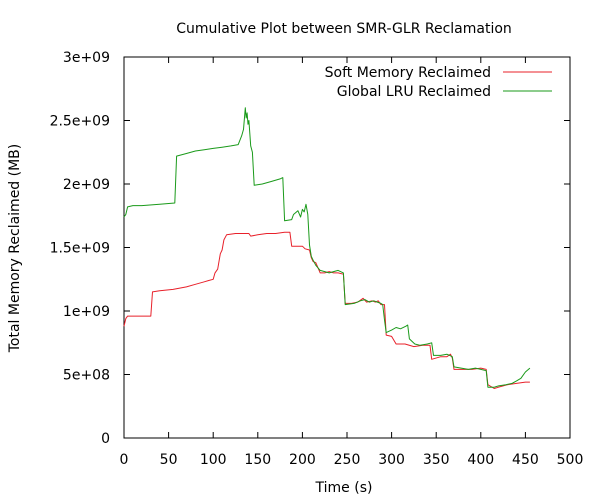 Image resolution: width=600 pixels, height=500 pixels. I want to click on x-tick-label: 400, so click(480, 460).